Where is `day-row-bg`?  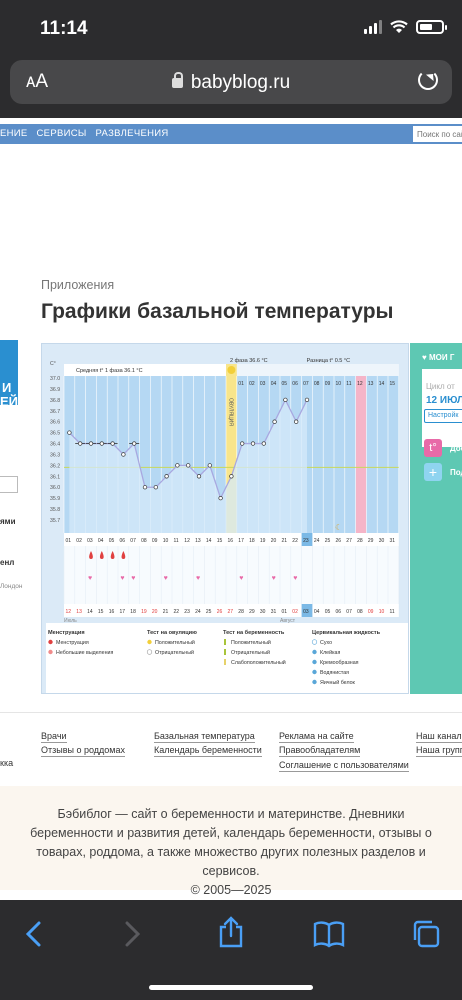 day-row-bg is located at coordinates (231, 539).